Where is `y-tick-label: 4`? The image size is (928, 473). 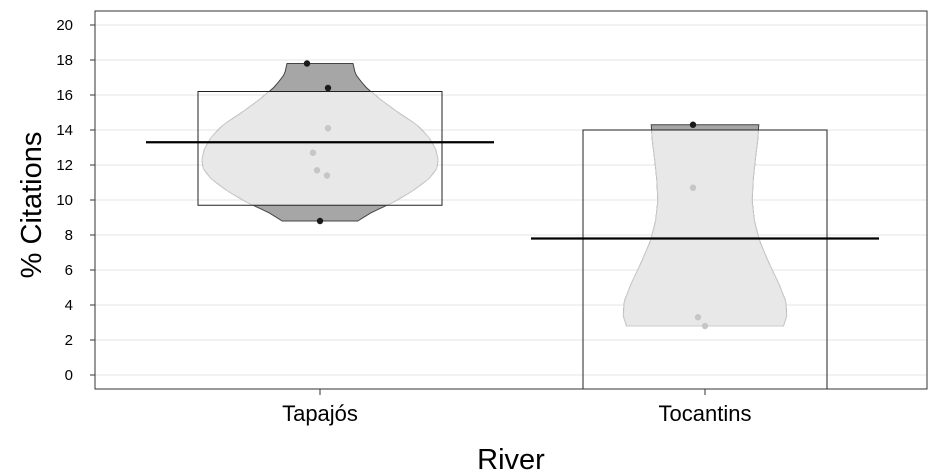
y-tick-label: 4 is located at coordinates (69, 305).